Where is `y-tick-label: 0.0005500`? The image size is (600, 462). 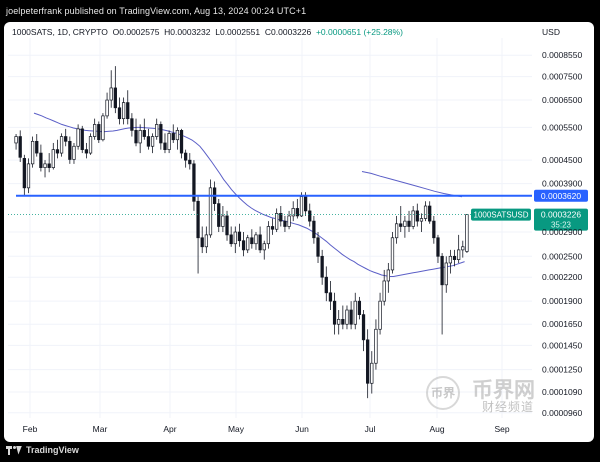 y-tick-label: 0.0005500 is located at coordinates (562, 127).